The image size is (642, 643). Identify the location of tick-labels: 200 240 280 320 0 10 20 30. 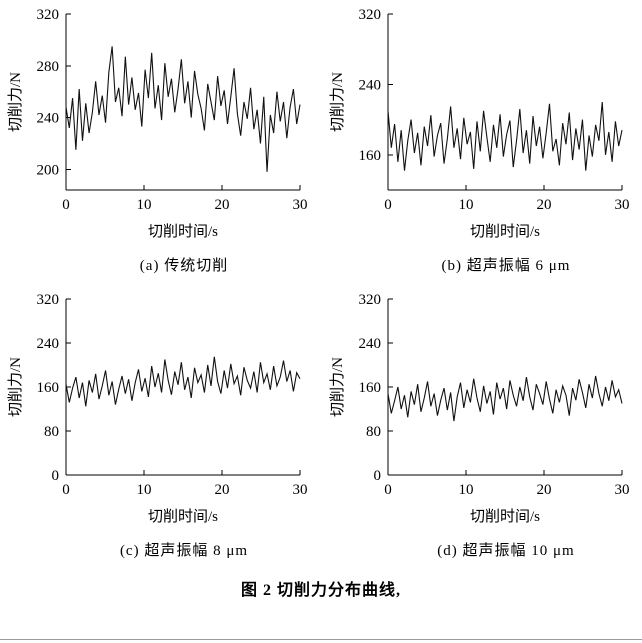
(172, 110).